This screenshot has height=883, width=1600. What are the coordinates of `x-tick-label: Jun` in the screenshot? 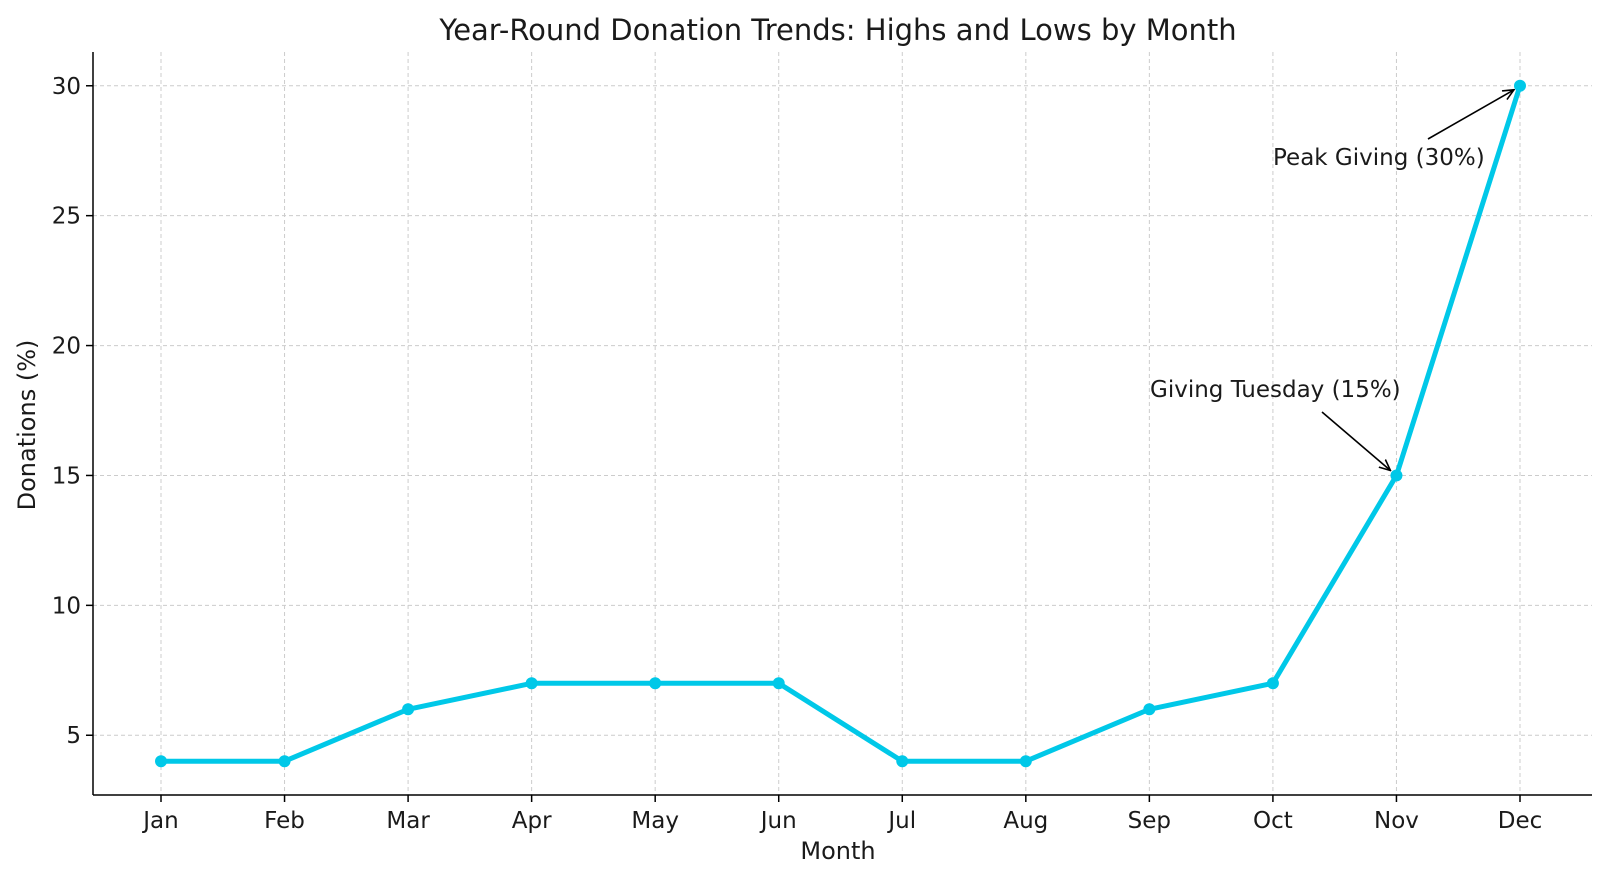 It's located at (778, 821).